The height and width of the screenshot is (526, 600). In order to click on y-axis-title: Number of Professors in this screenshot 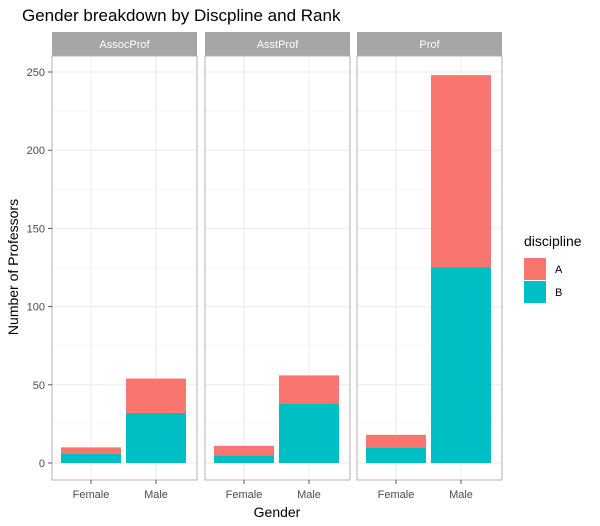, I will do `click(13, 267)`.